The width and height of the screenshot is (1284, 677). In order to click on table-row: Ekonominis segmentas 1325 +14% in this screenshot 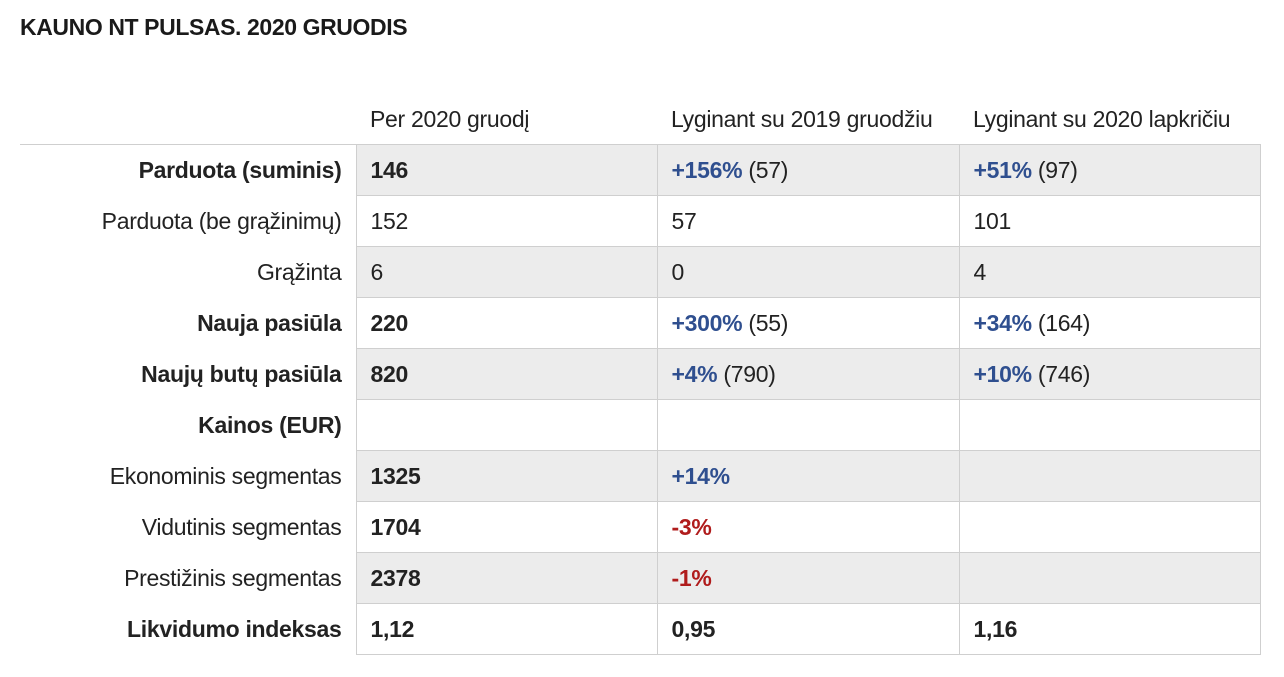, I will do `click(640, 476)`.